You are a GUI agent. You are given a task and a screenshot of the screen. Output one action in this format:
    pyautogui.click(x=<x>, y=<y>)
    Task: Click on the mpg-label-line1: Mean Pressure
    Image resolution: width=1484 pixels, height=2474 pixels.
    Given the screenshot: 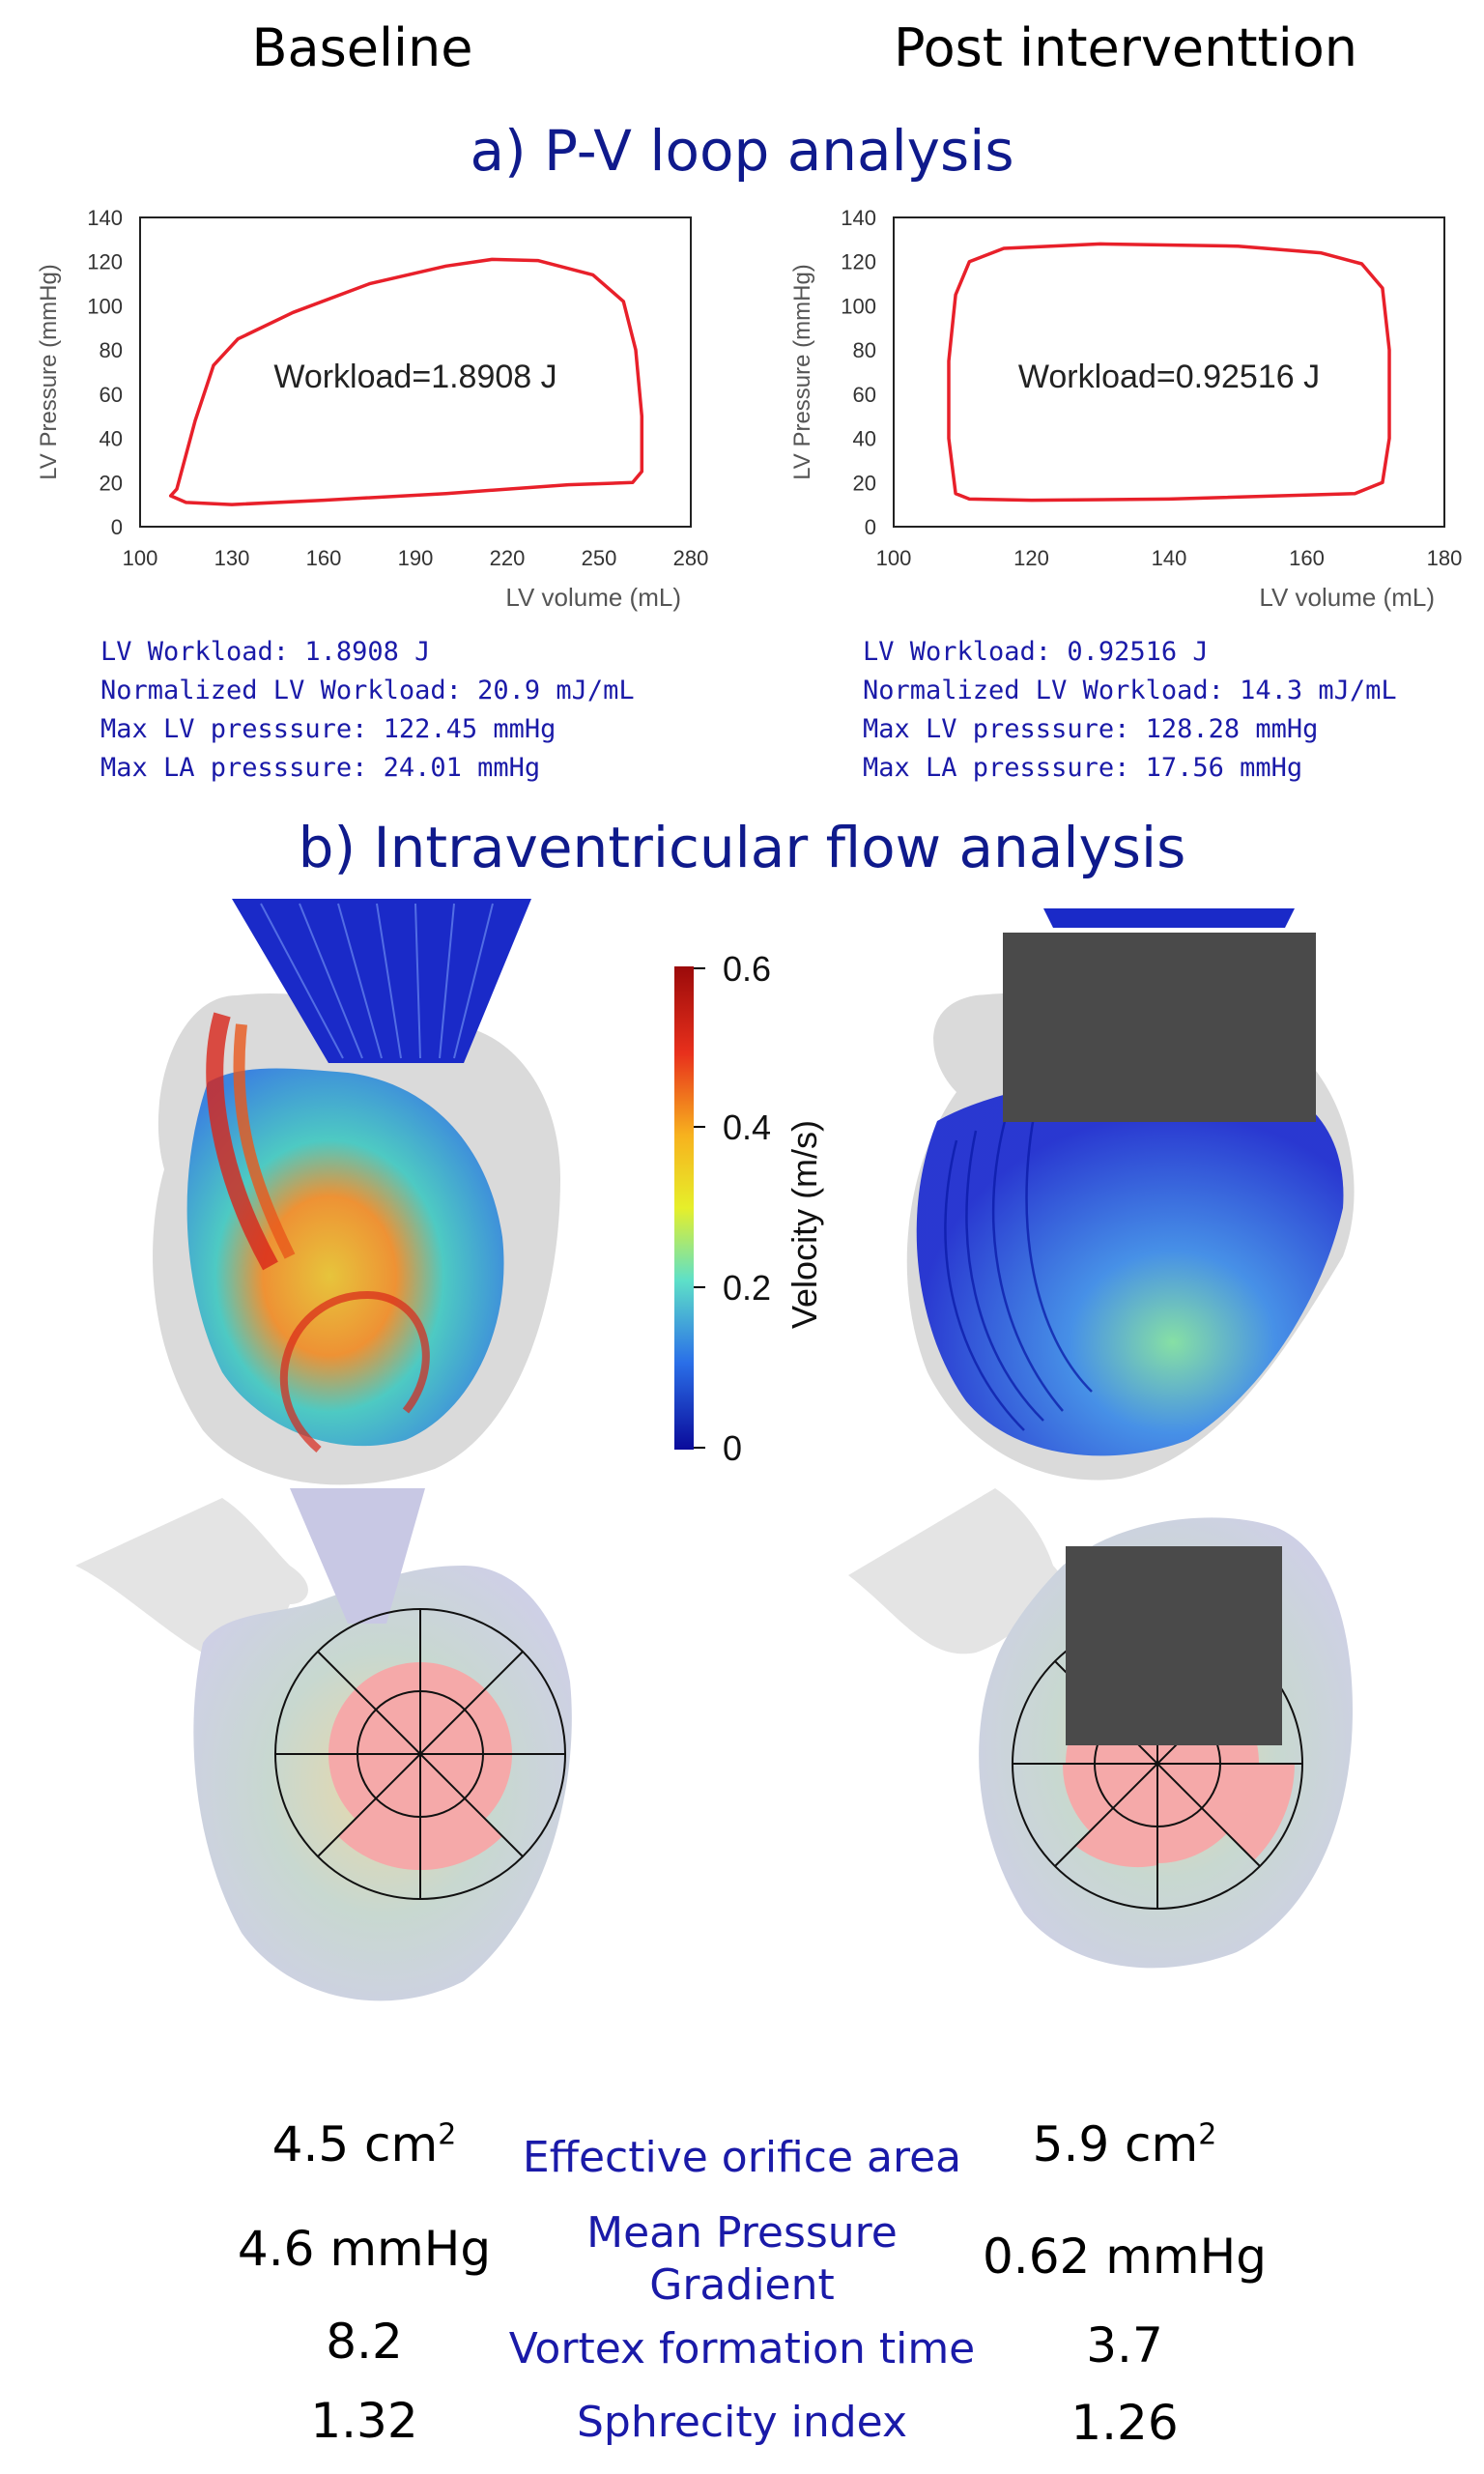 What is the action you would take?
    pyautogui.click(x=742, y=2233)
    